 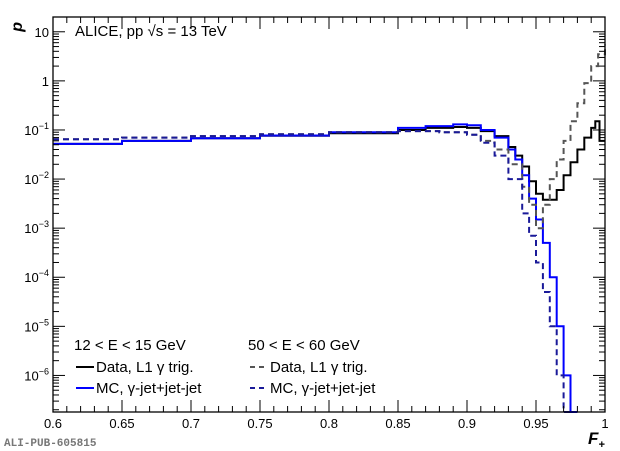 What do you see at coordinates (151, 31) in the screenshot?
I see `chart-annotation: ALICE, pp √s = 13 TeV` at bounding box center [151, 31].